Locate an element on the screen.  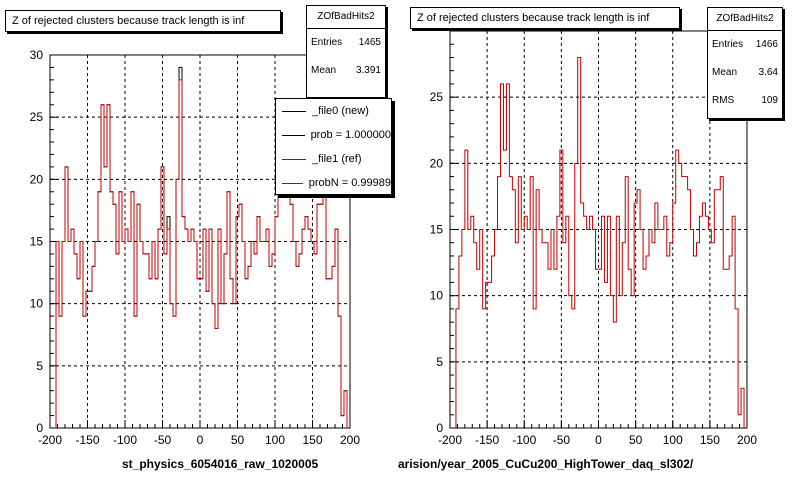
legend-entry-file0: _file0 (new) is located at coordinates (333, 111).